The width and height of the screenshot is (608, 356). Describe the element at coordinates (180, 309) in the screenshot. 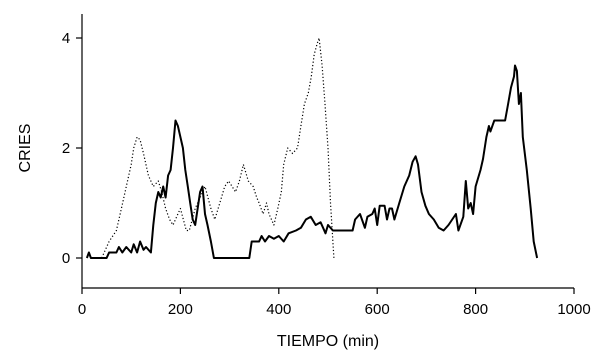

I see `x-tick-label-200: 200` at that location.